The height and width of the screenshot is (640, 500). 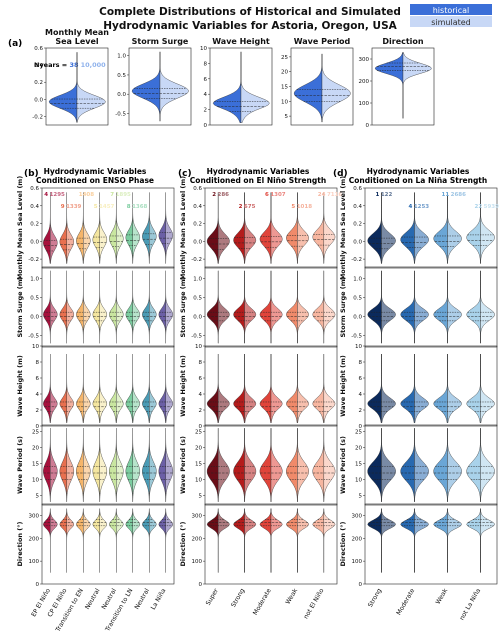 I want to click on panel-d-row3-ticklabel-20: 20, so click(x=358, y=448).